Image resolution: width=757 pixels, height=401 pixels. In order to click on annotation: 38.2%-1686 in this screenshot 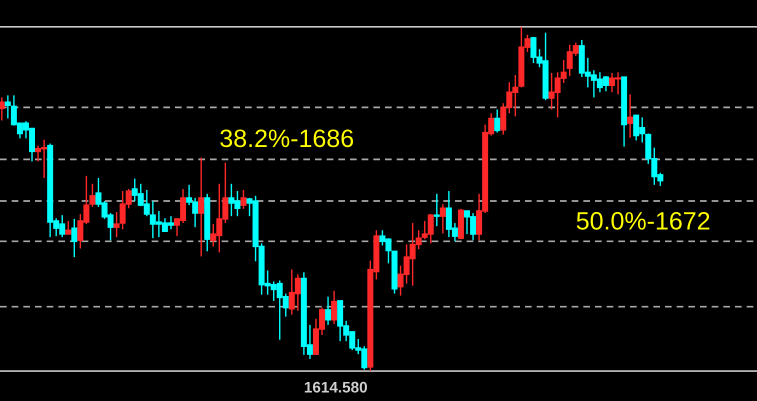, I will do `click(287, 138)`.